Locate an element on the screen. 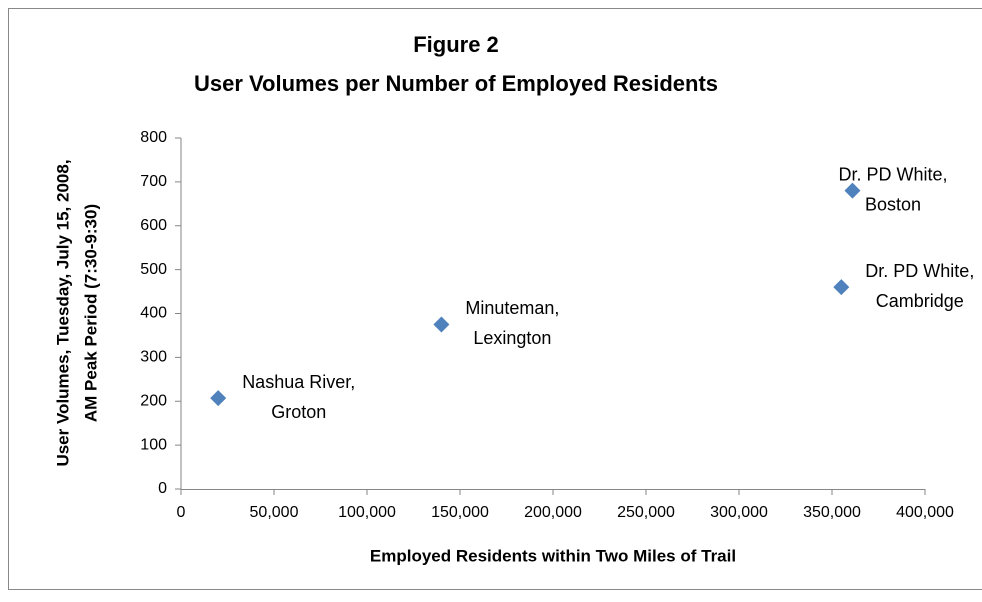  y-tick-label: 200 is located at coordinates (153, 400).